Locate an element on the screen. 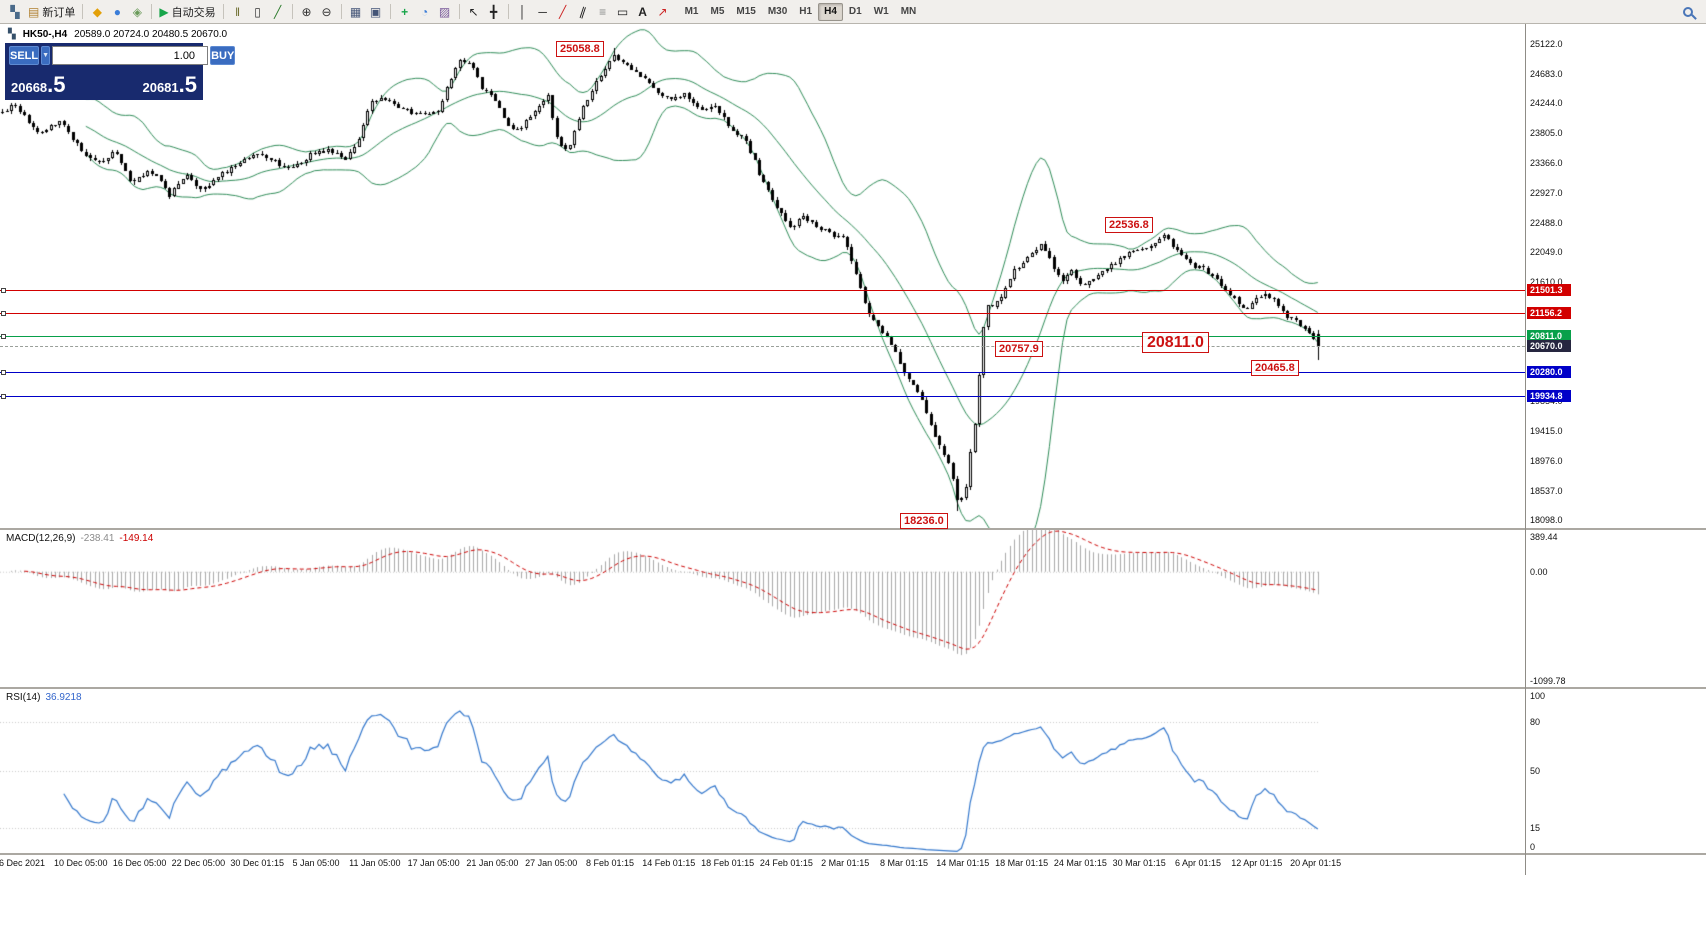 The width and height of the screenshot is (1706, 946). macd-signal-value: -149.14 is located at coordinates (136, 538).